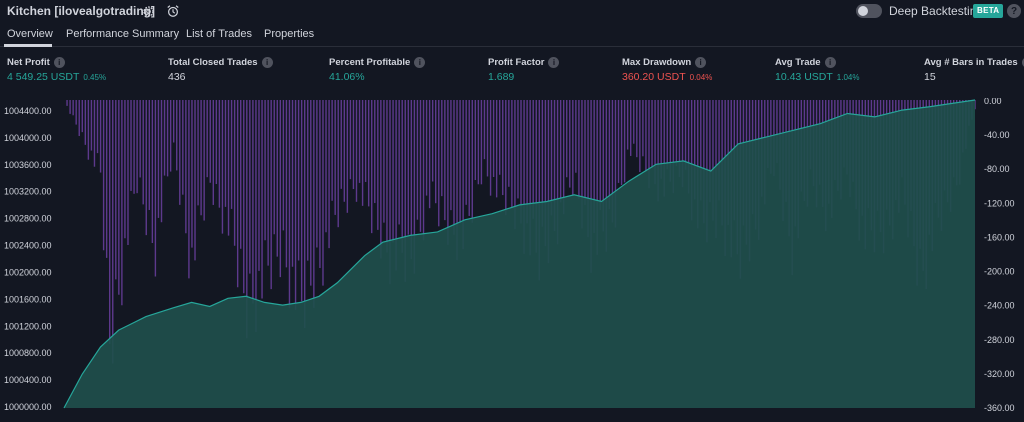 This screenshot has height=422, width=1024. What do you see at coordinates (657, 62) in the screenshot?
I see `stat-label: Max Drawdown` at bounding box center [657, 62].